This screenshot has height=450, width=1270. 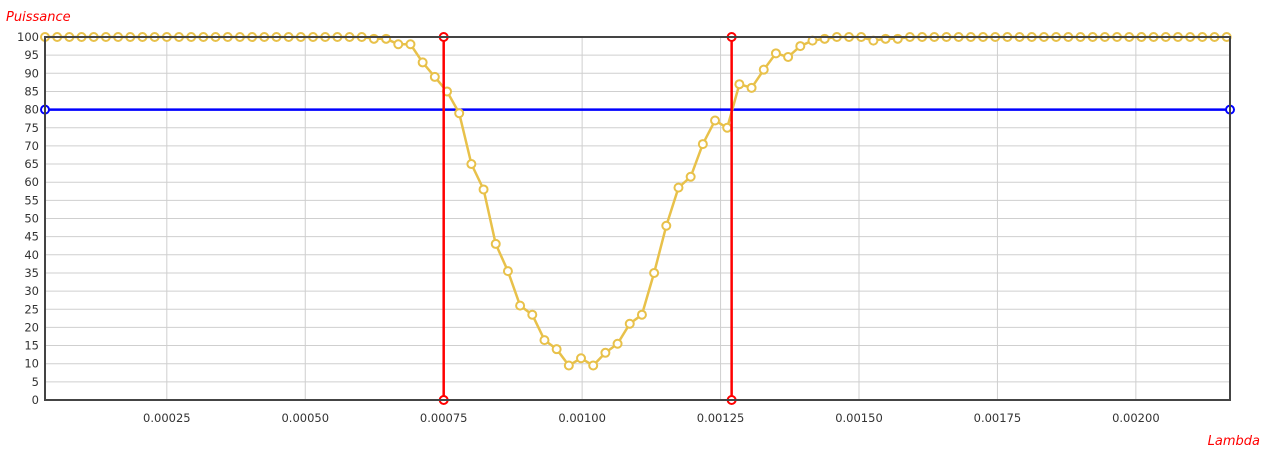 What do you see at coordinates (31, 237) in the screenshot?
I see `y-tick-label: 45` at bounding box center [31, 237].